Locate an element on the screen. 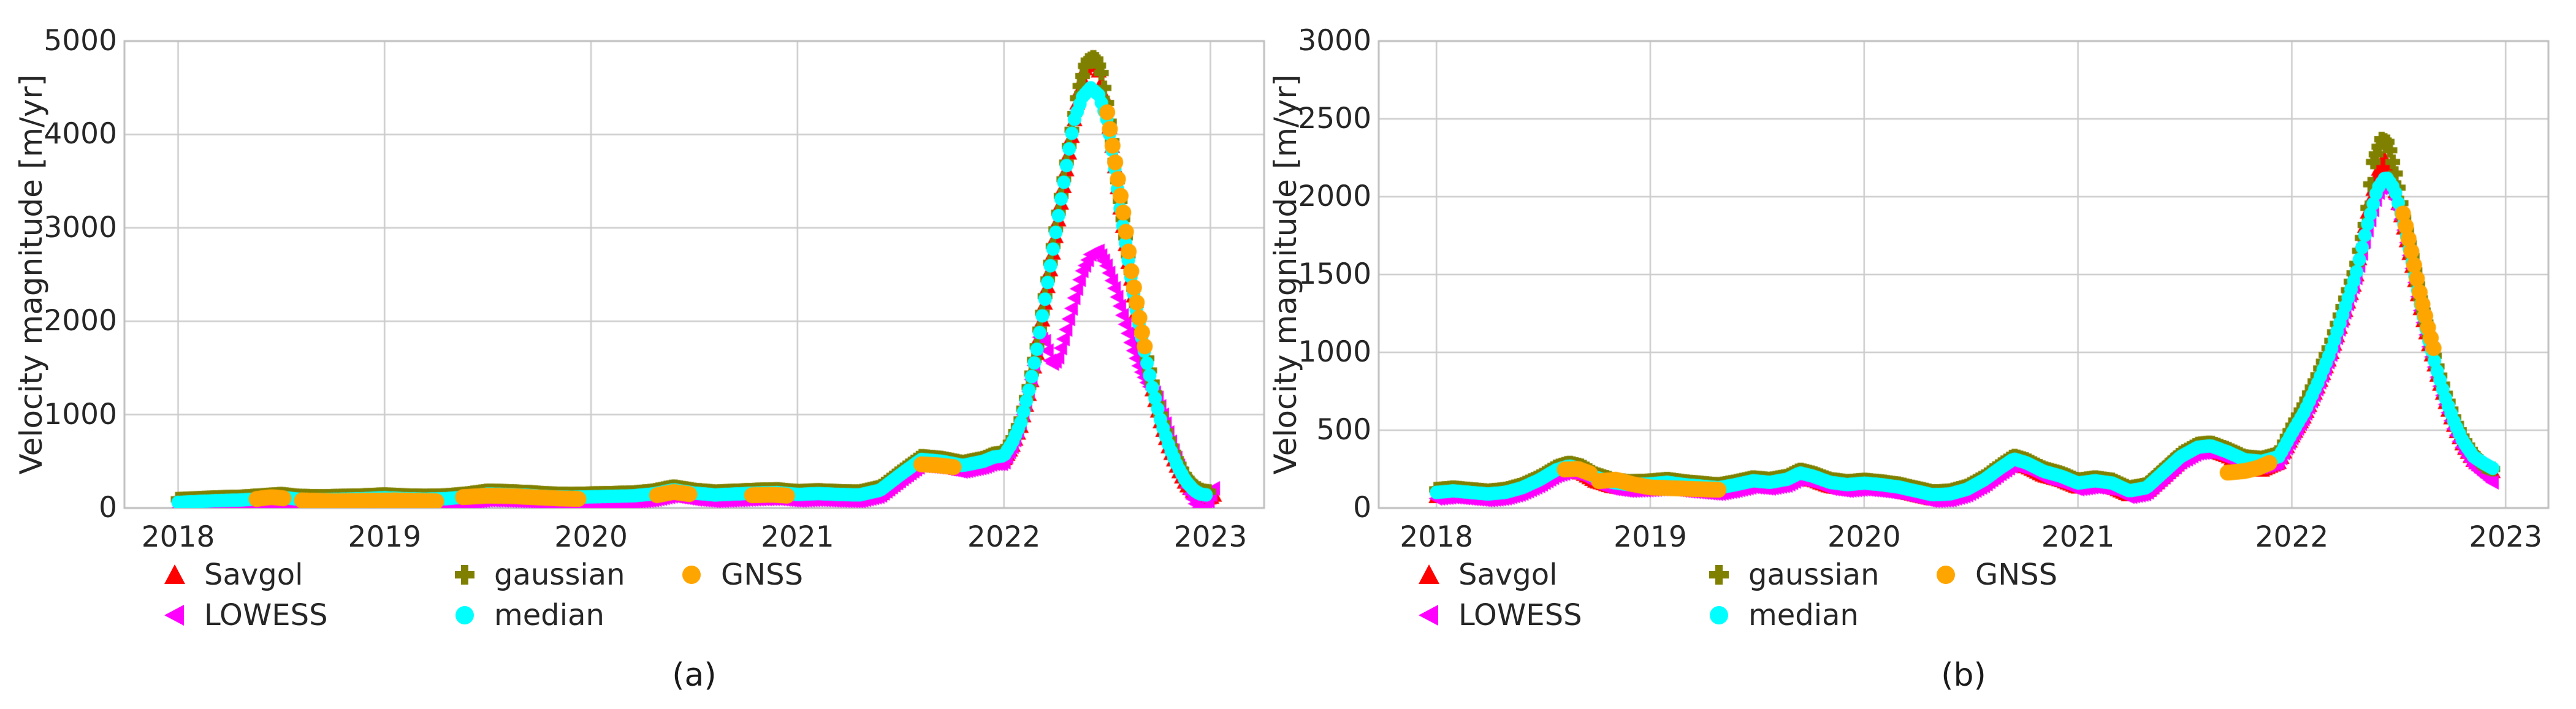  y-tick-label: 1500 is located at coordinates (1334, 274).